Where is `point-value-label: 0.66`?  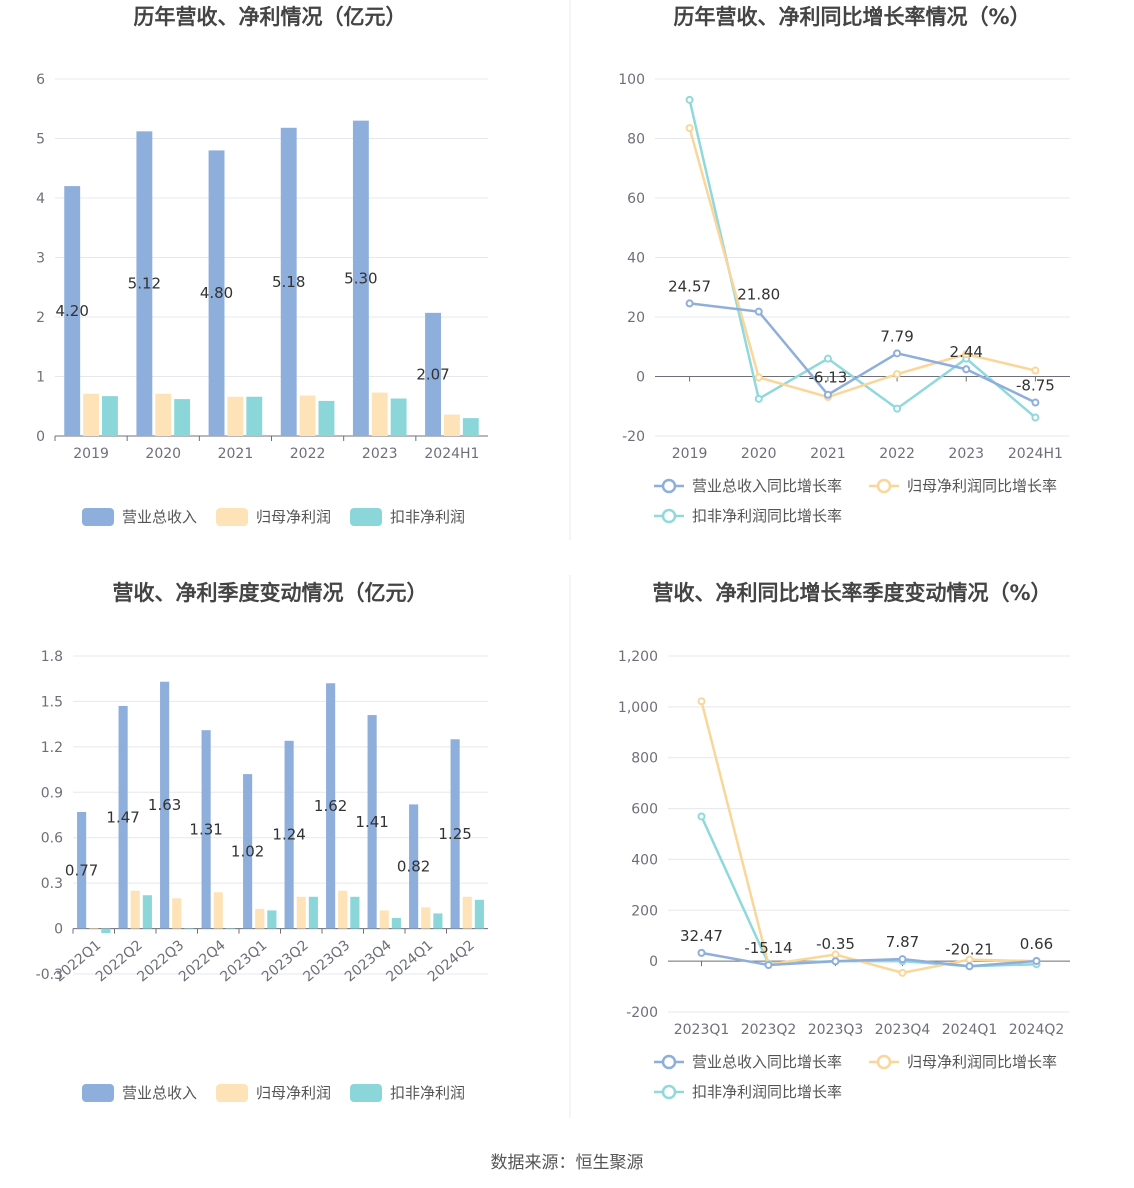
point-value-label: 0.66 is located at coordinates (1036, 944).